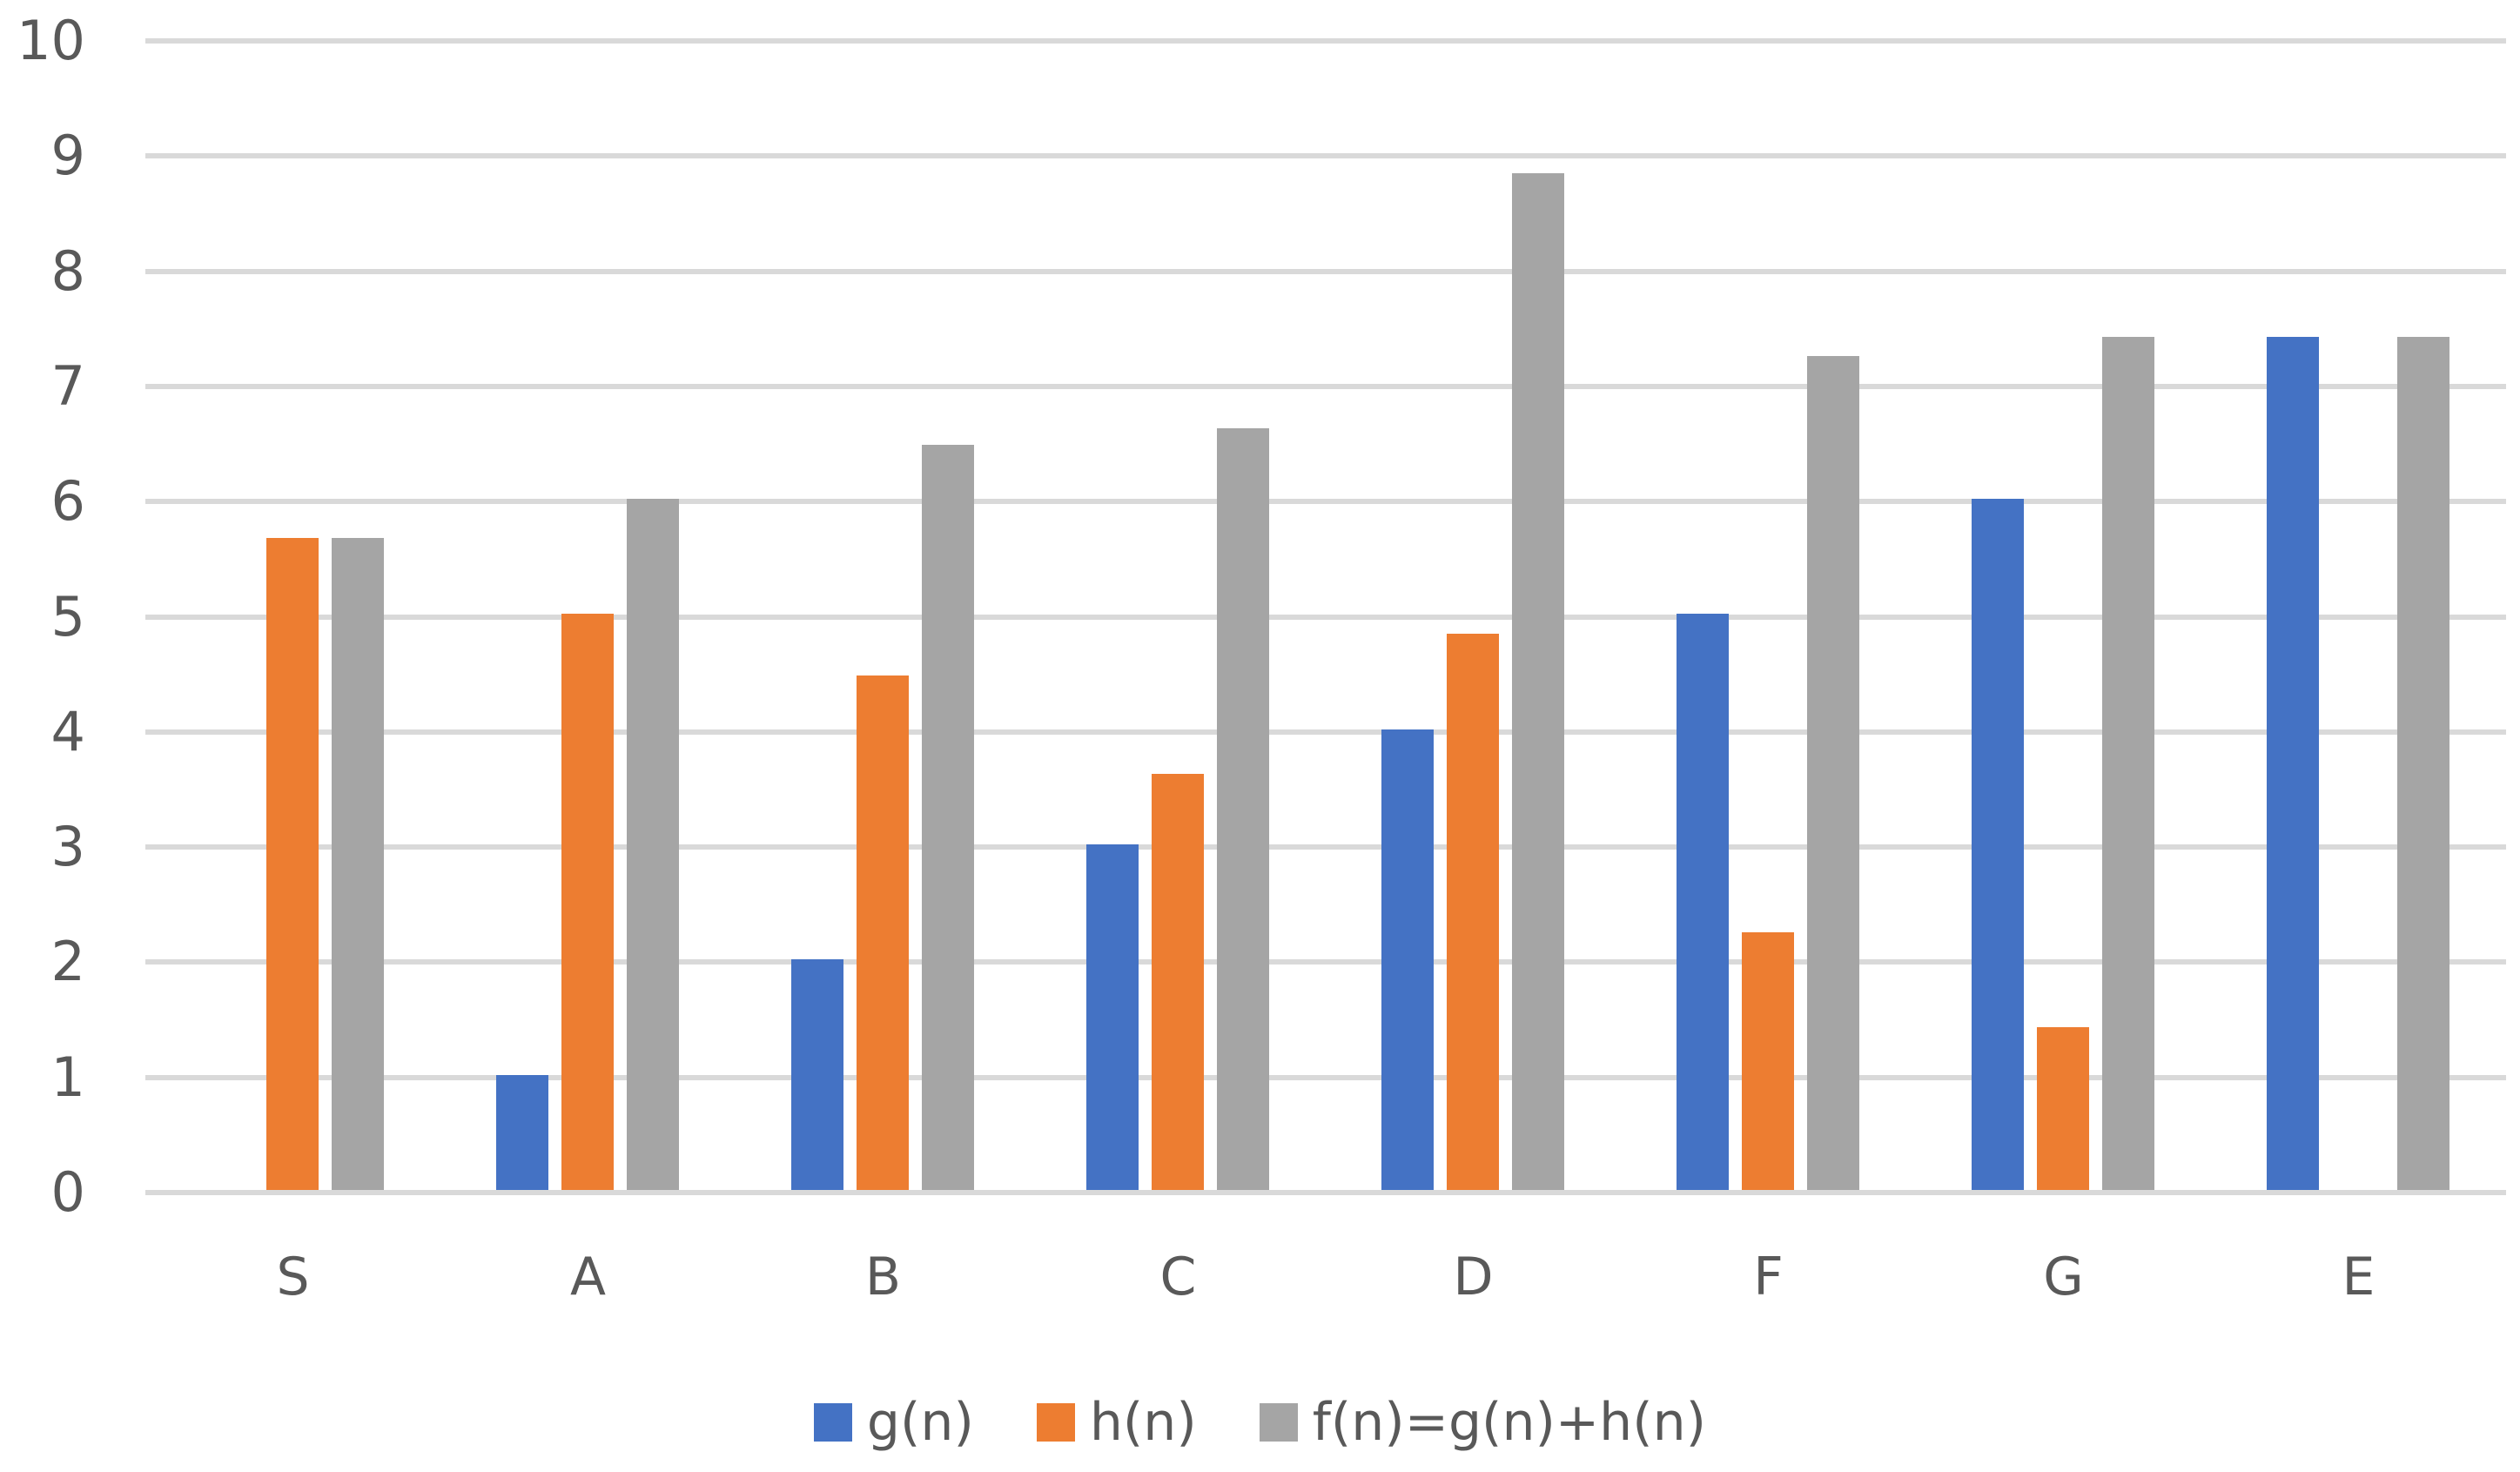 Image resolution: width=2520 pixels, height=1472 pixels. I want to click on bar-g-G, so click(1998, 844).